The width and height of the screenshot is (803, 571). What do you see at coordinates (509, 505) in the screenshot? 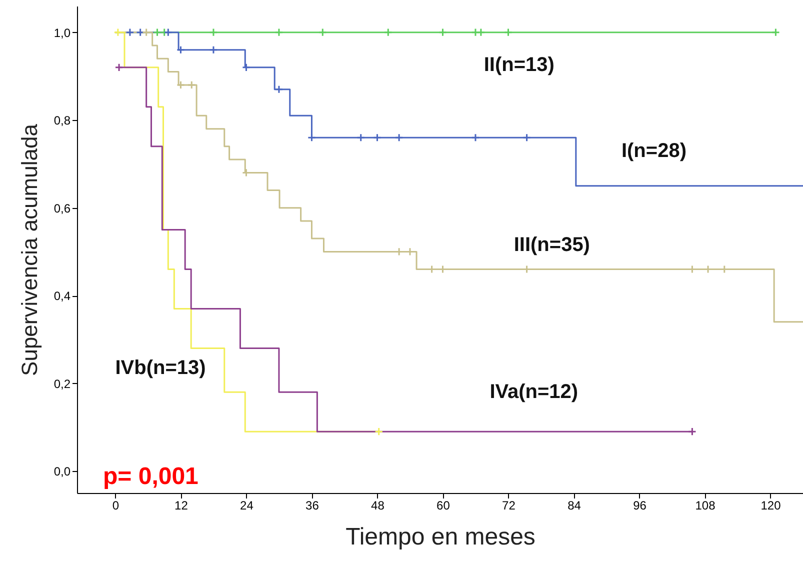
I see `x-tick-label: 72` at bounding box center [509, 505].